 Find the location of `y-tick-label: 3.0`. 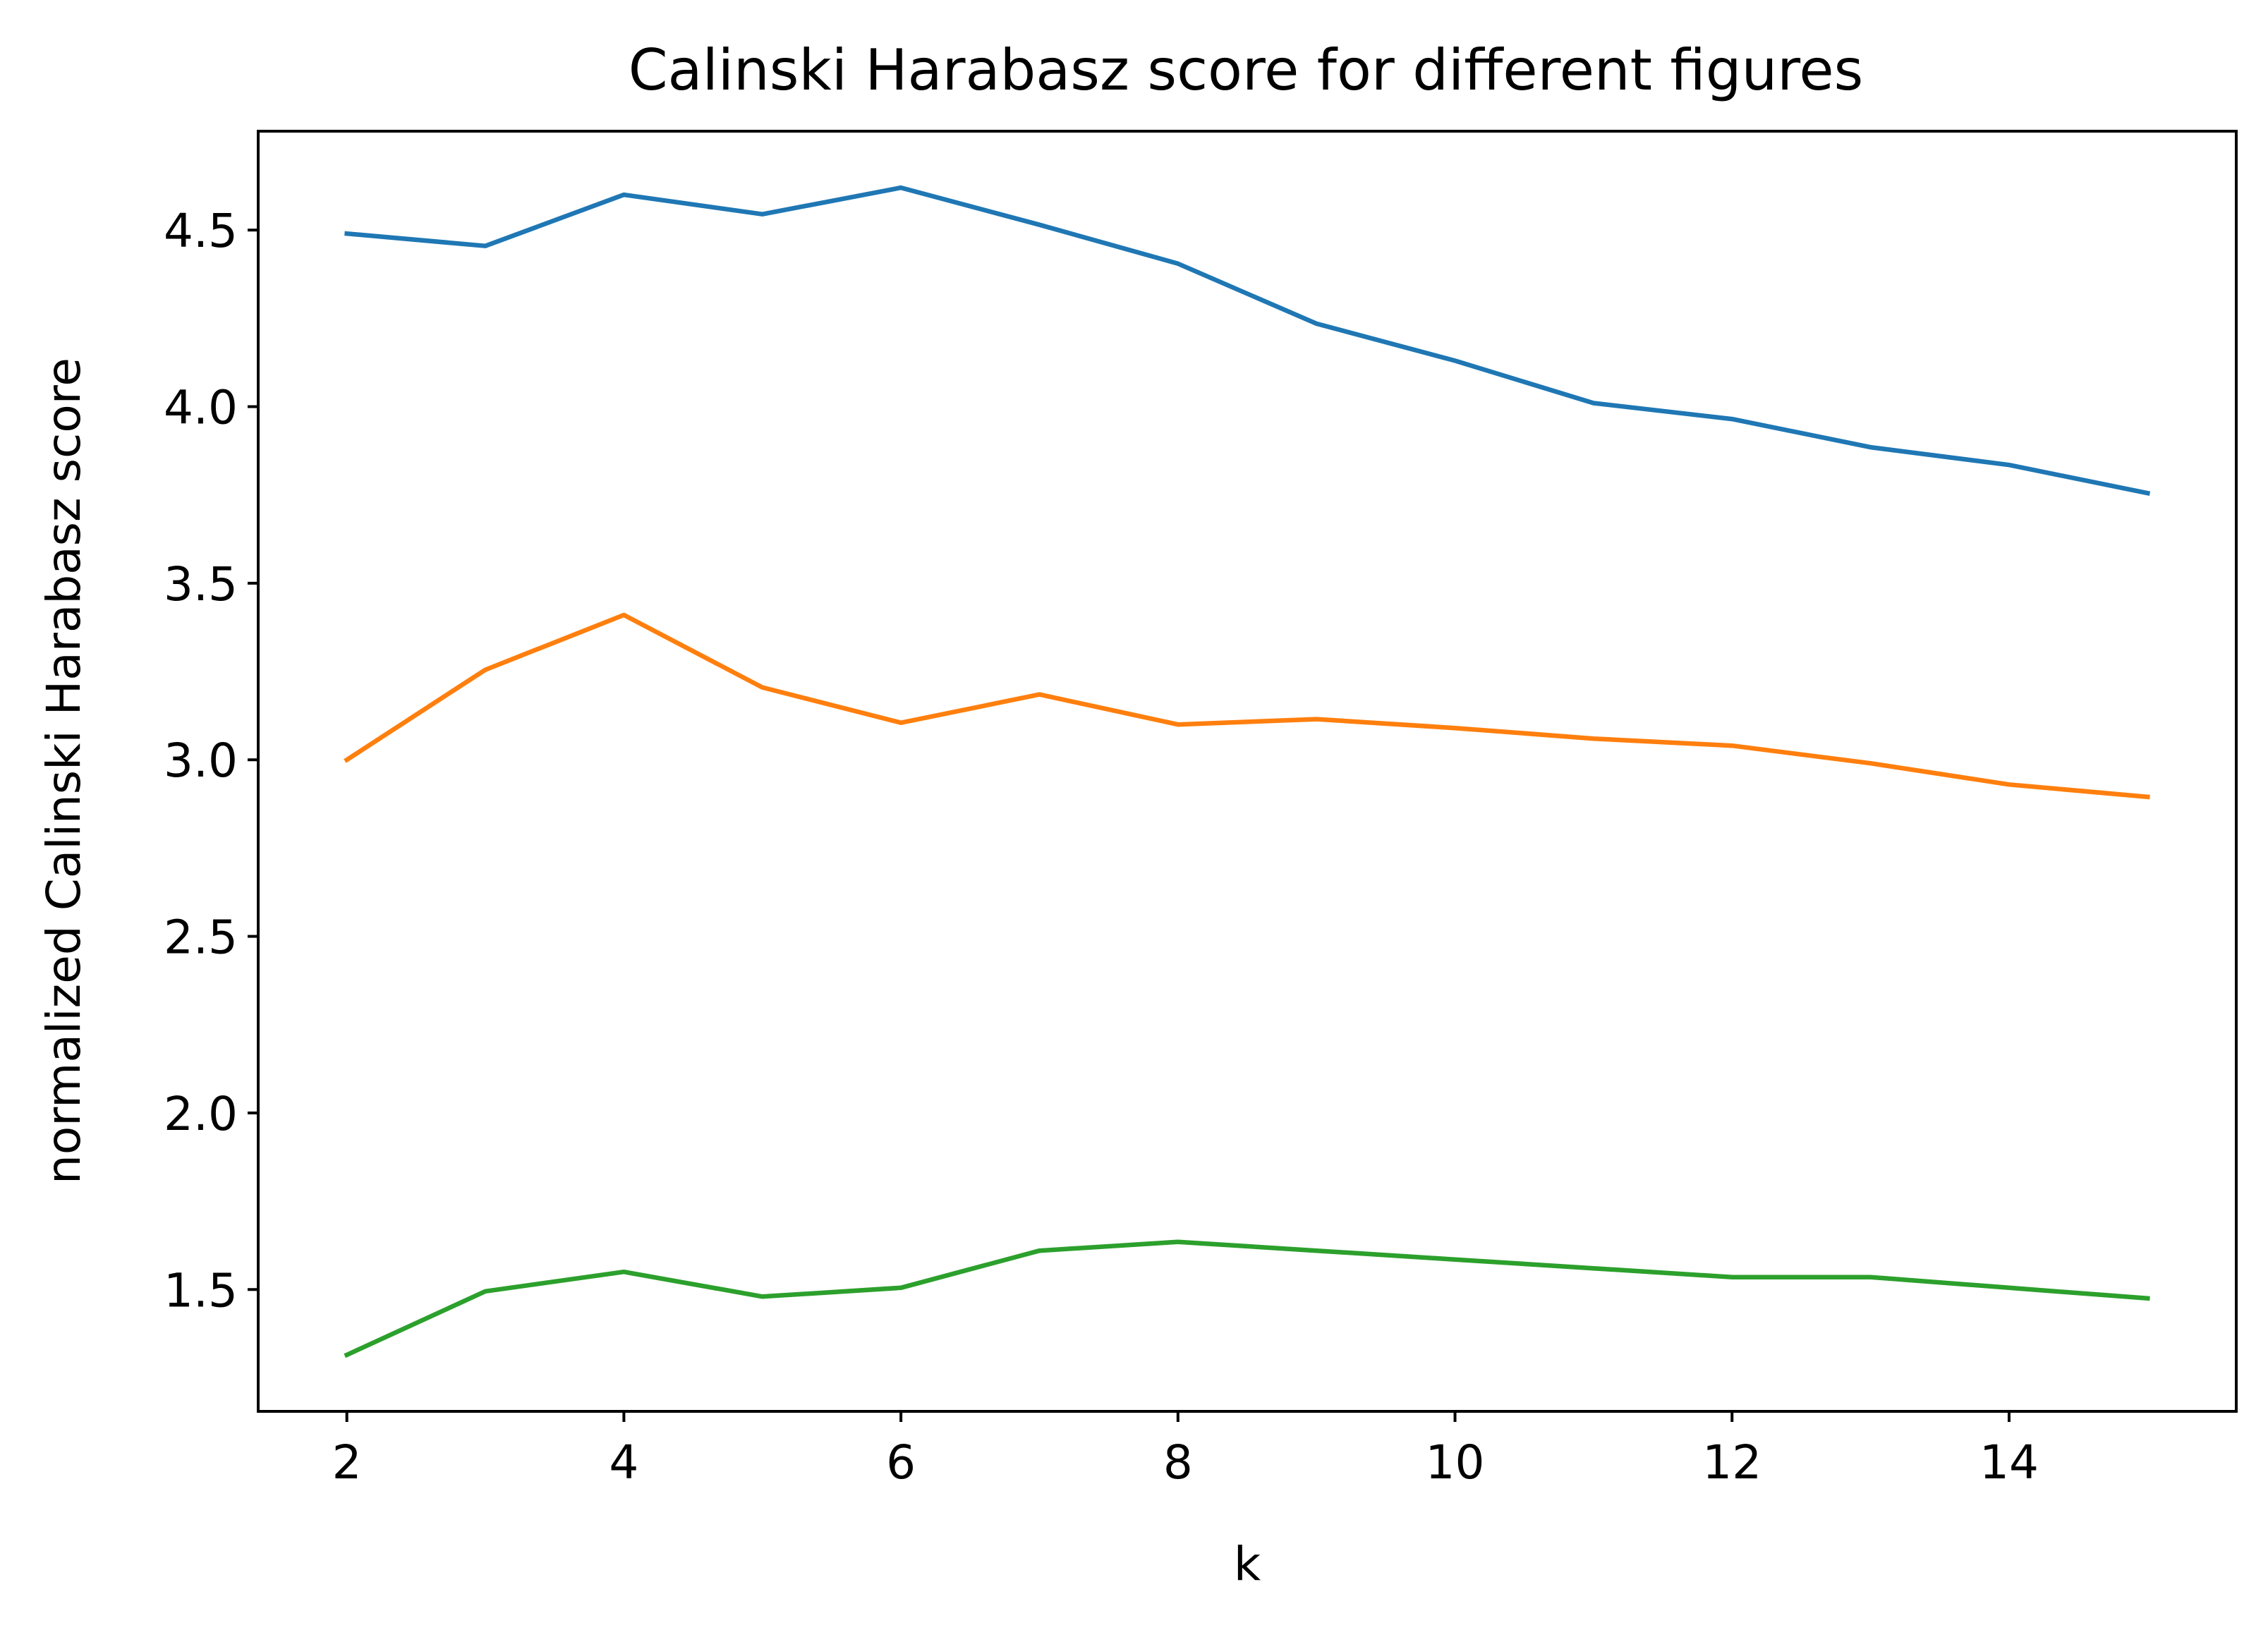

y-tick-label: 3.0 is located at coordinates (201, 761).